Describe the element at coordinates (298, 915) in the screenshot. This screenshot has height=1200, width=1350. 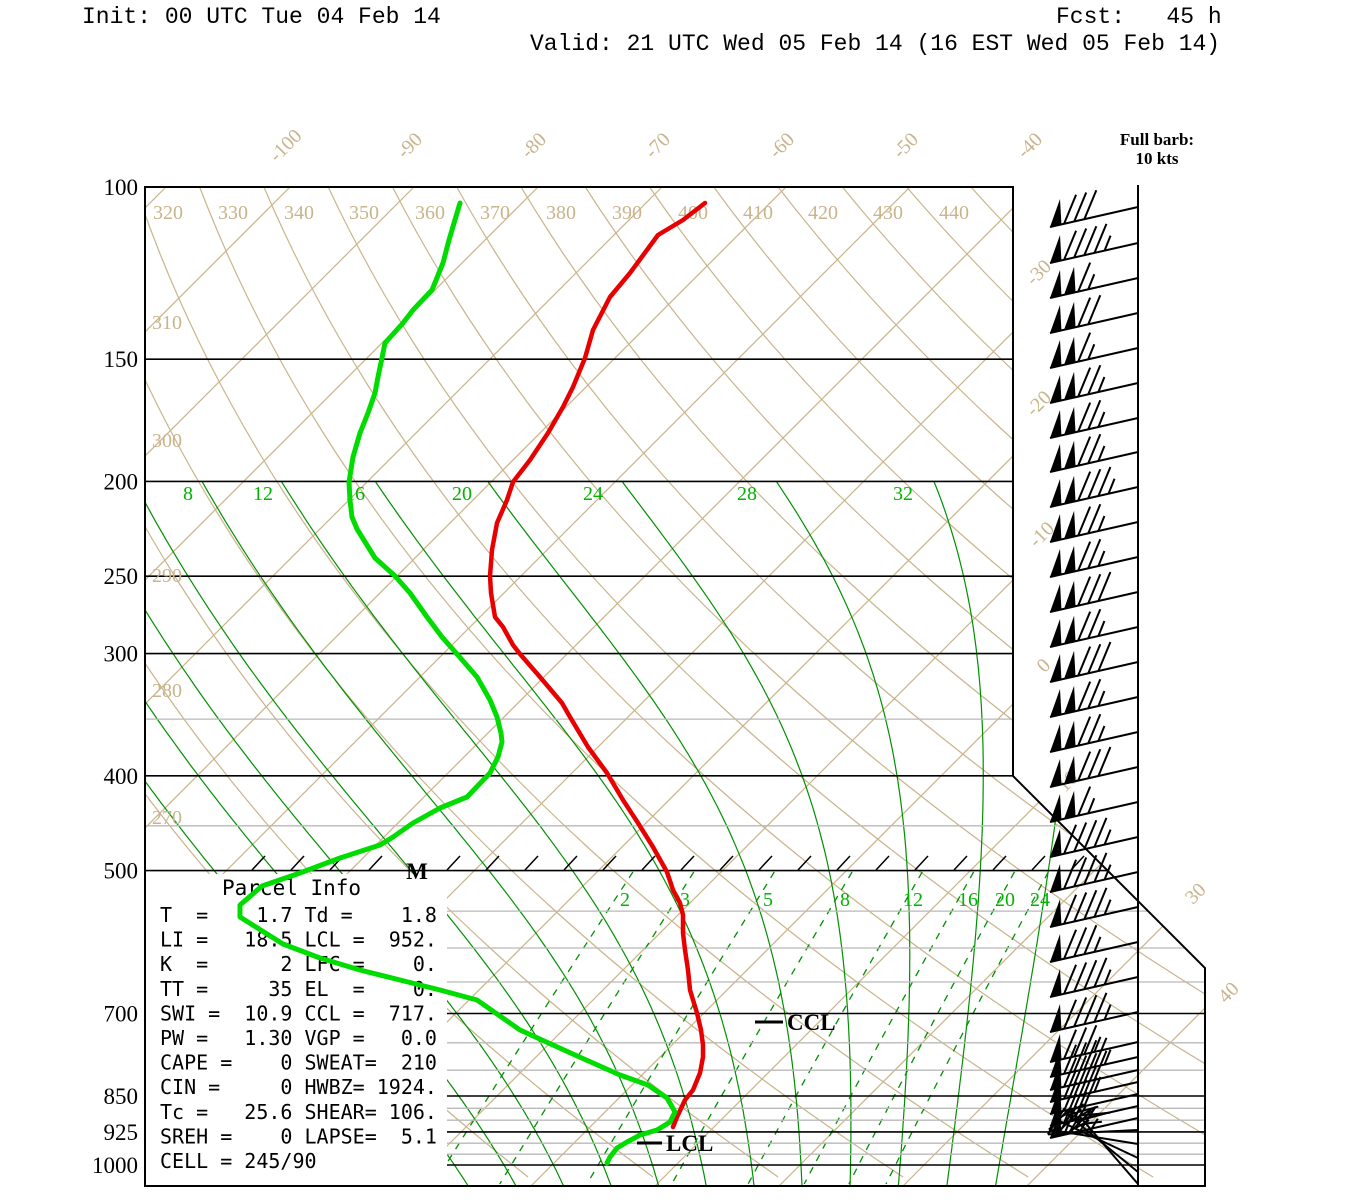
I see `parcel-info-line: T = 1.7 Td = 1.8` at that location.